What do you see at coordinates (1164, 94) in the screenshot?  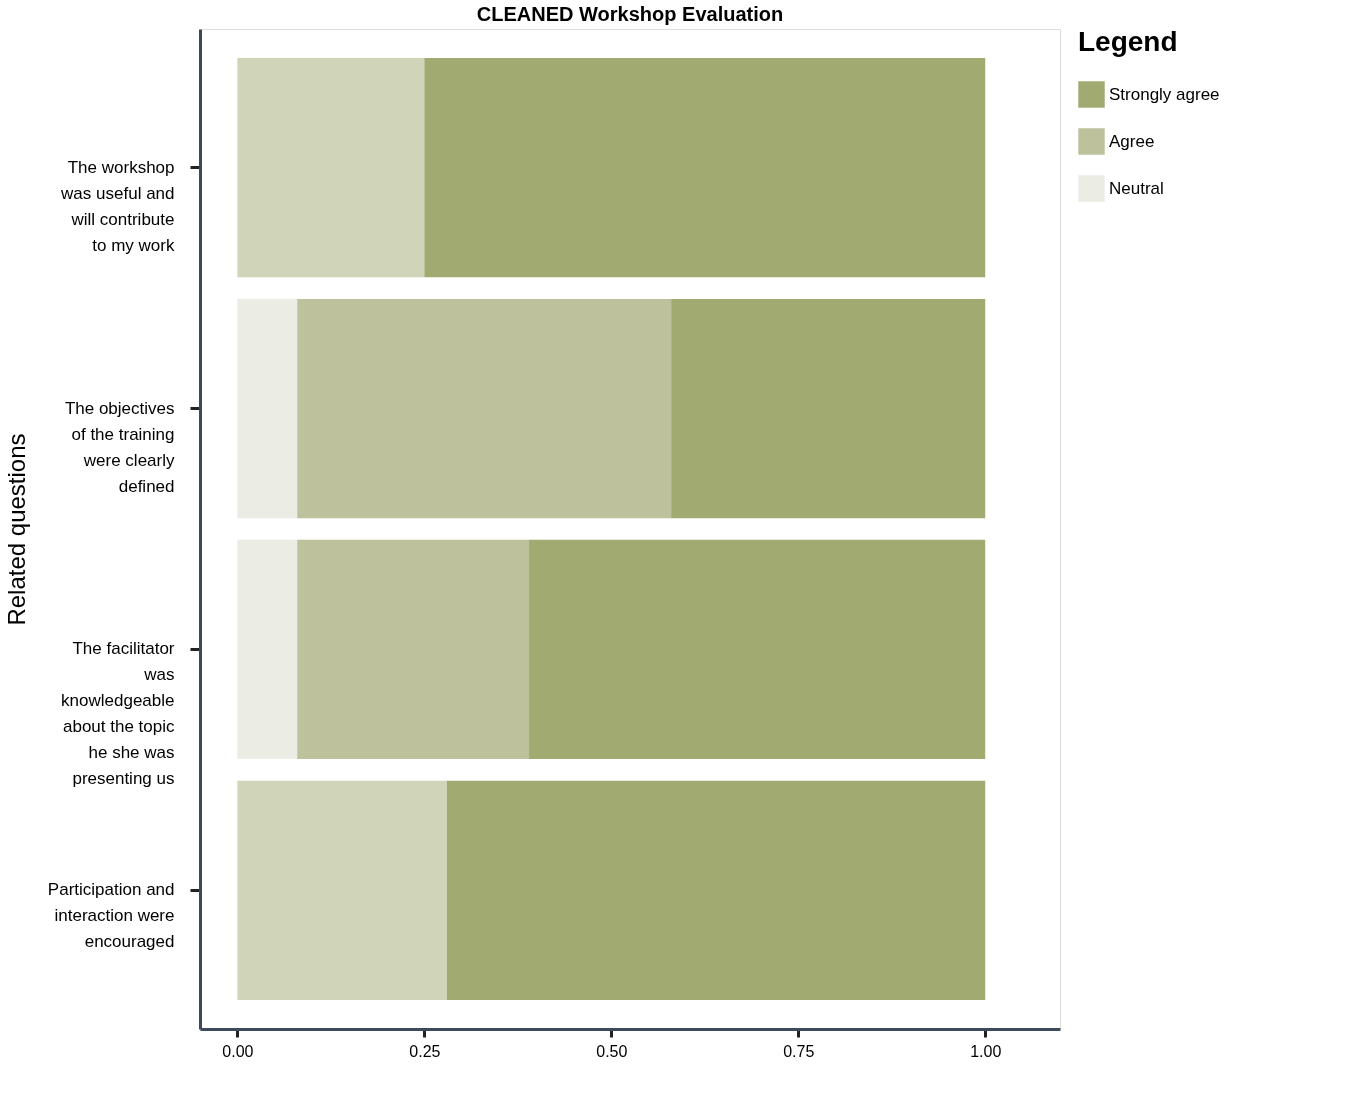 I see `legend-label: Strongly agree` at bounding box center [1164, 94].